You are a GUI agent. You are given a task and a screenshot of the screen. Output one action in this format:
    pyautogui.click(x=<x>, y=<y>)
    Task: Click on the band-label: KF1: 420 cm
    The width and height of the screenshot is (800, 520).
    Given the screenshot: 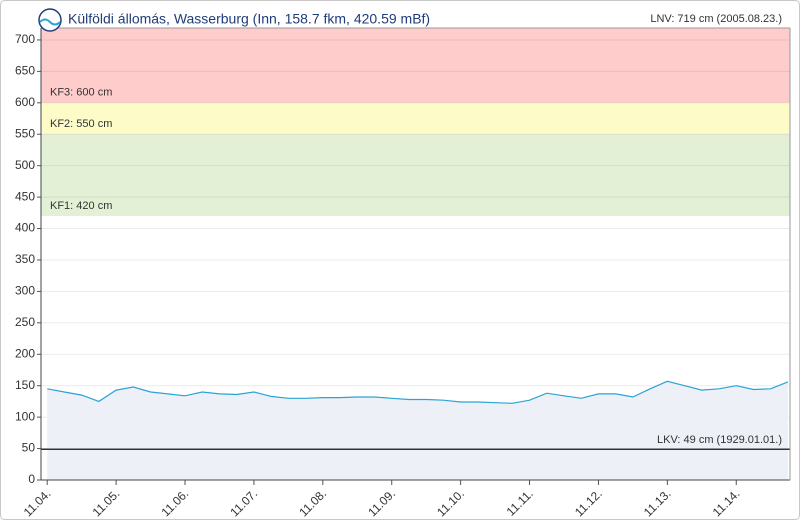 What is the action you would take?
    pyautogui.click(x=81, y=206)
    